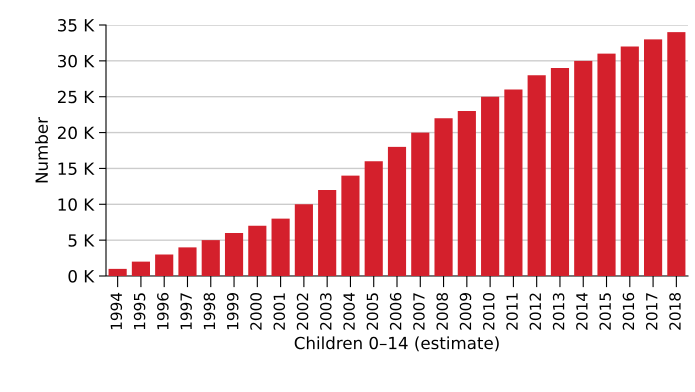  Describe the element at coordinates (605, 311) in the screenshot. I see `x-tick-label: 2015` at that location.